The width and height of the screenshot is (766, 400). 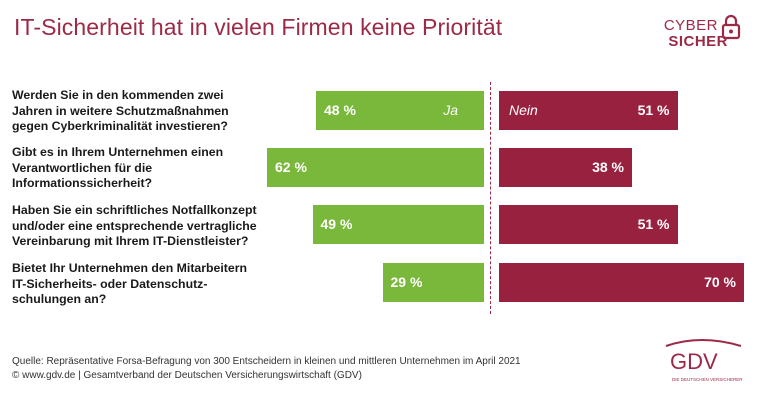 What do you see at coordinates (588, 224) in the screenshot?
I see `bar-nein: 51 %` at bounding box center [588, 224].